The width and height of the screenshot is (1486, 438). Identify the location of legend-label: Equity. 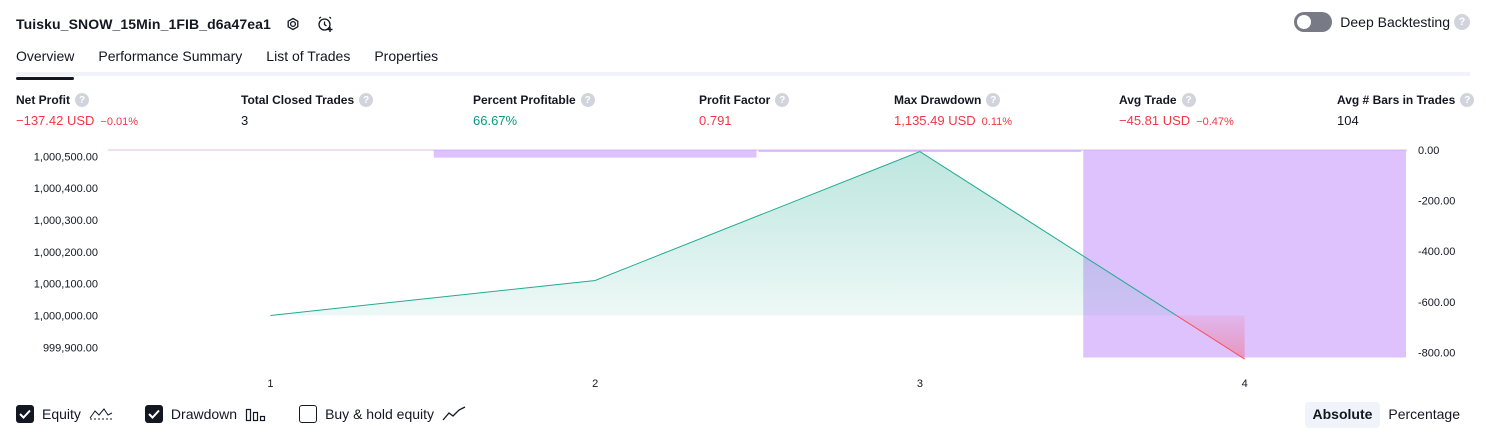
(61, 414).